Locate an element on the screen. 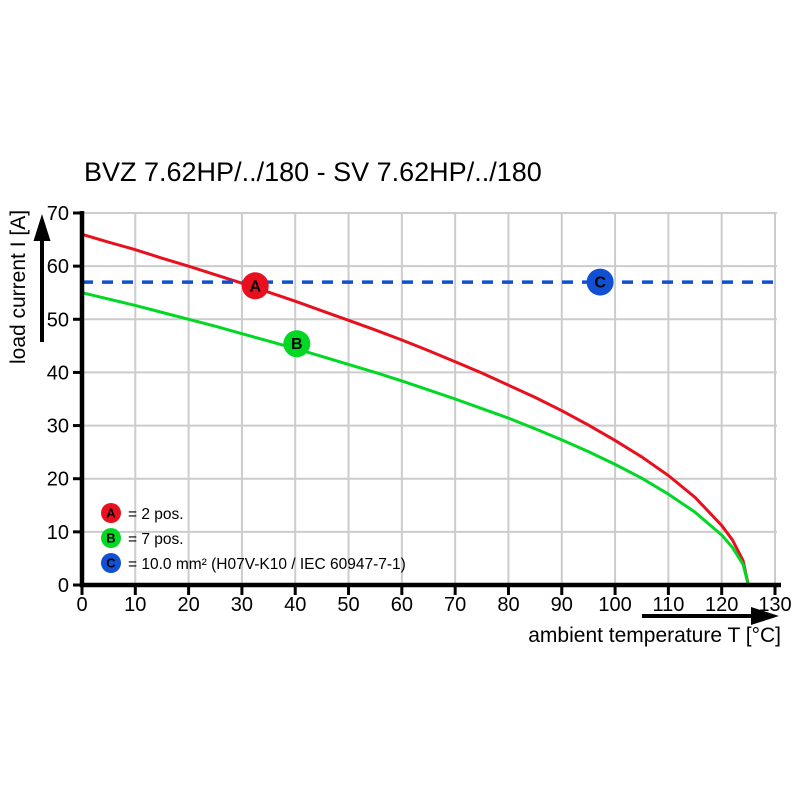 This screenshot has height=800, width=800. y-tick-label: 50 is located at coordinates (58, 320).